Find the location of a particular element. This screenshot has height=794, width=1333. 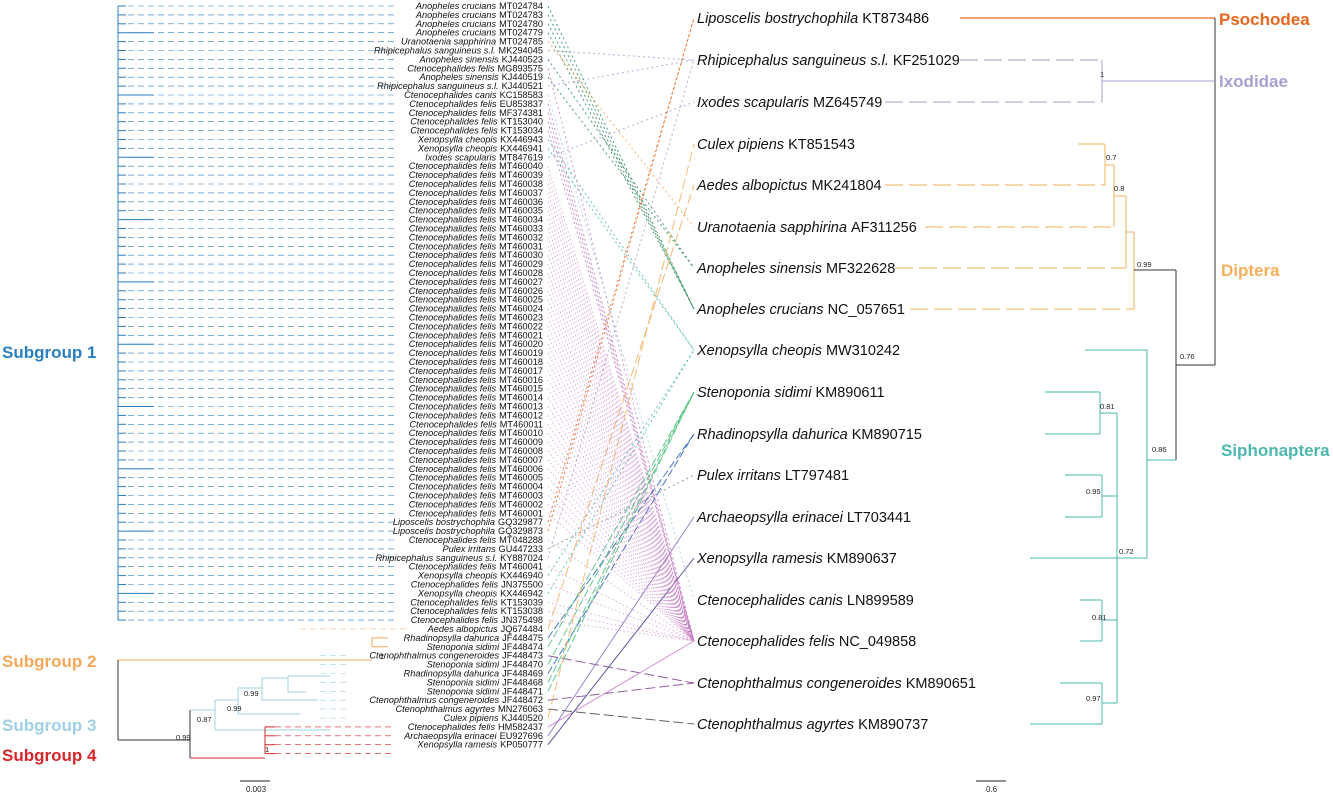

left-tip-accession: KJ440523 is located at coordinates (522, 59).